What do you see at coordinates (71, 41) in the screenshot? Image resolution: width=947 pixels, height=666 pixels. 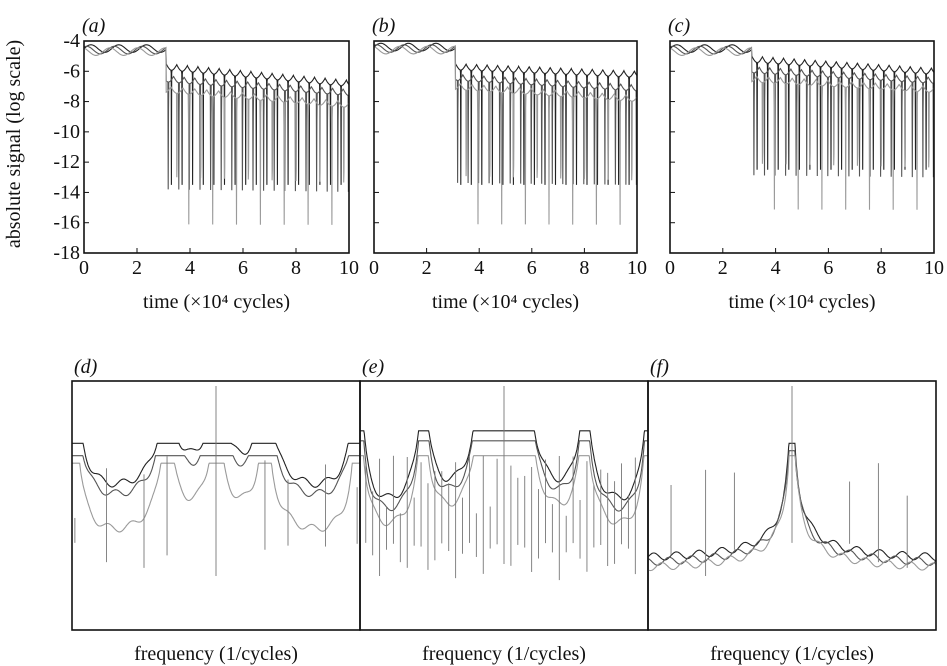 I see `y-tick-label: -4` at bounding box center [71, 41].